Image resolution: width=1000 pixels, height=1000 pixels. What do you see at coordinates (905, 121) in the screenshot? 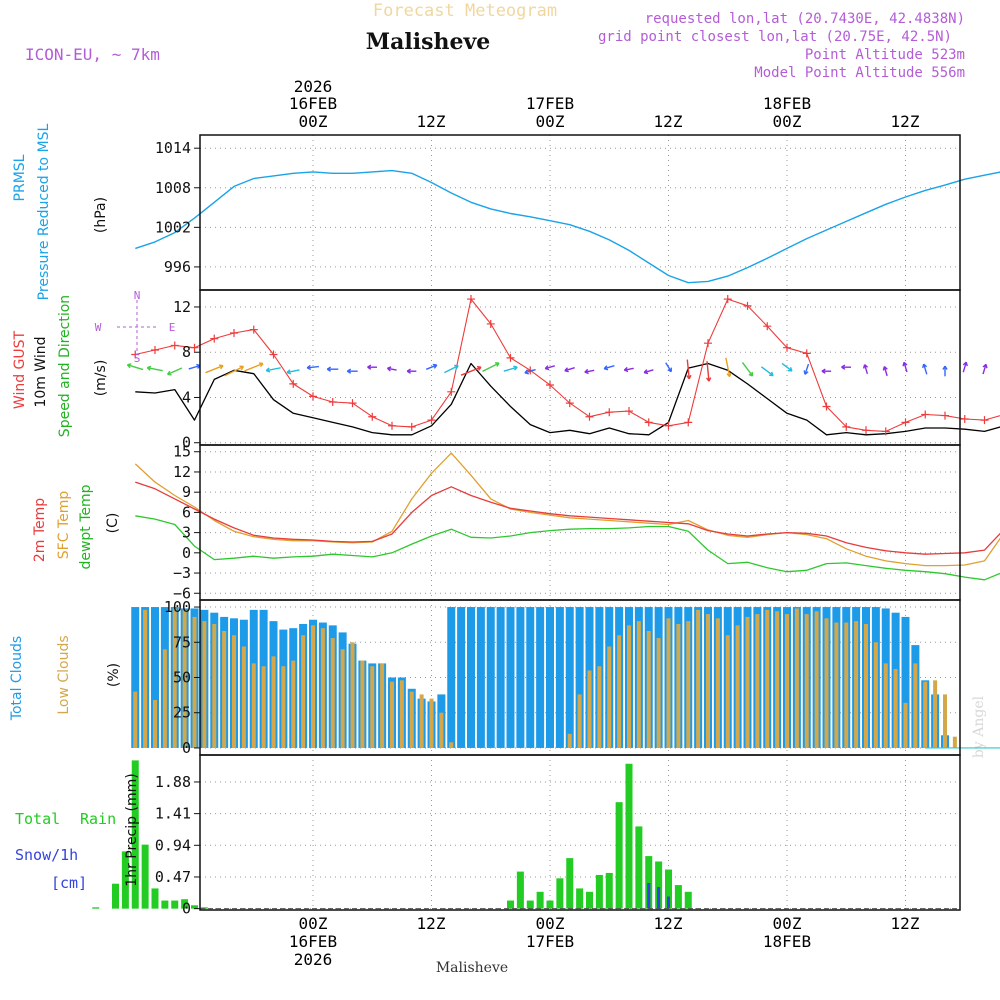
I see `top-time-label-6: 12Z` at bounding box center [905, 121].